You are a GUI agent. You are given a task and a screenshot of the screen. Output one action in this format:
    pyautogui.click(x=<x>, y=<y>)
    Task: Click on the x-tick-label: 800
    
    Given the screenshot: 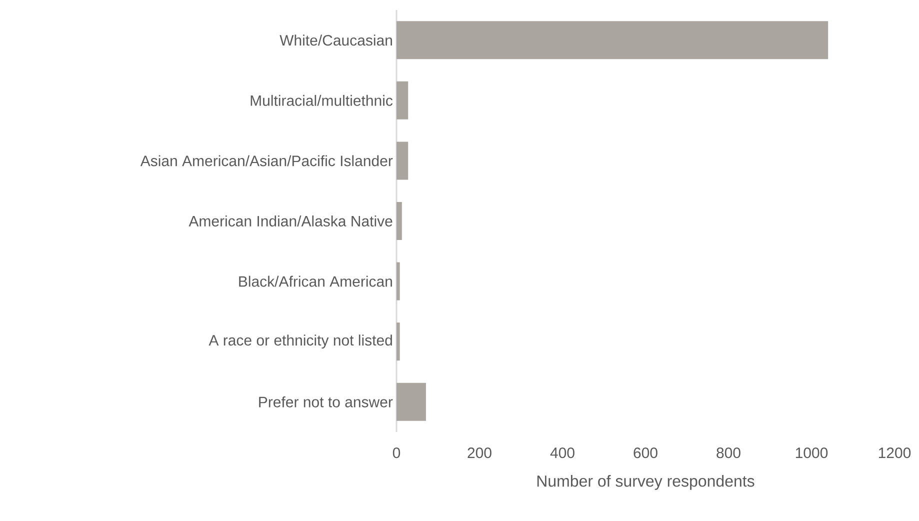 What is the action you would take?
    pyautogui.click(x=728, y=453)
    